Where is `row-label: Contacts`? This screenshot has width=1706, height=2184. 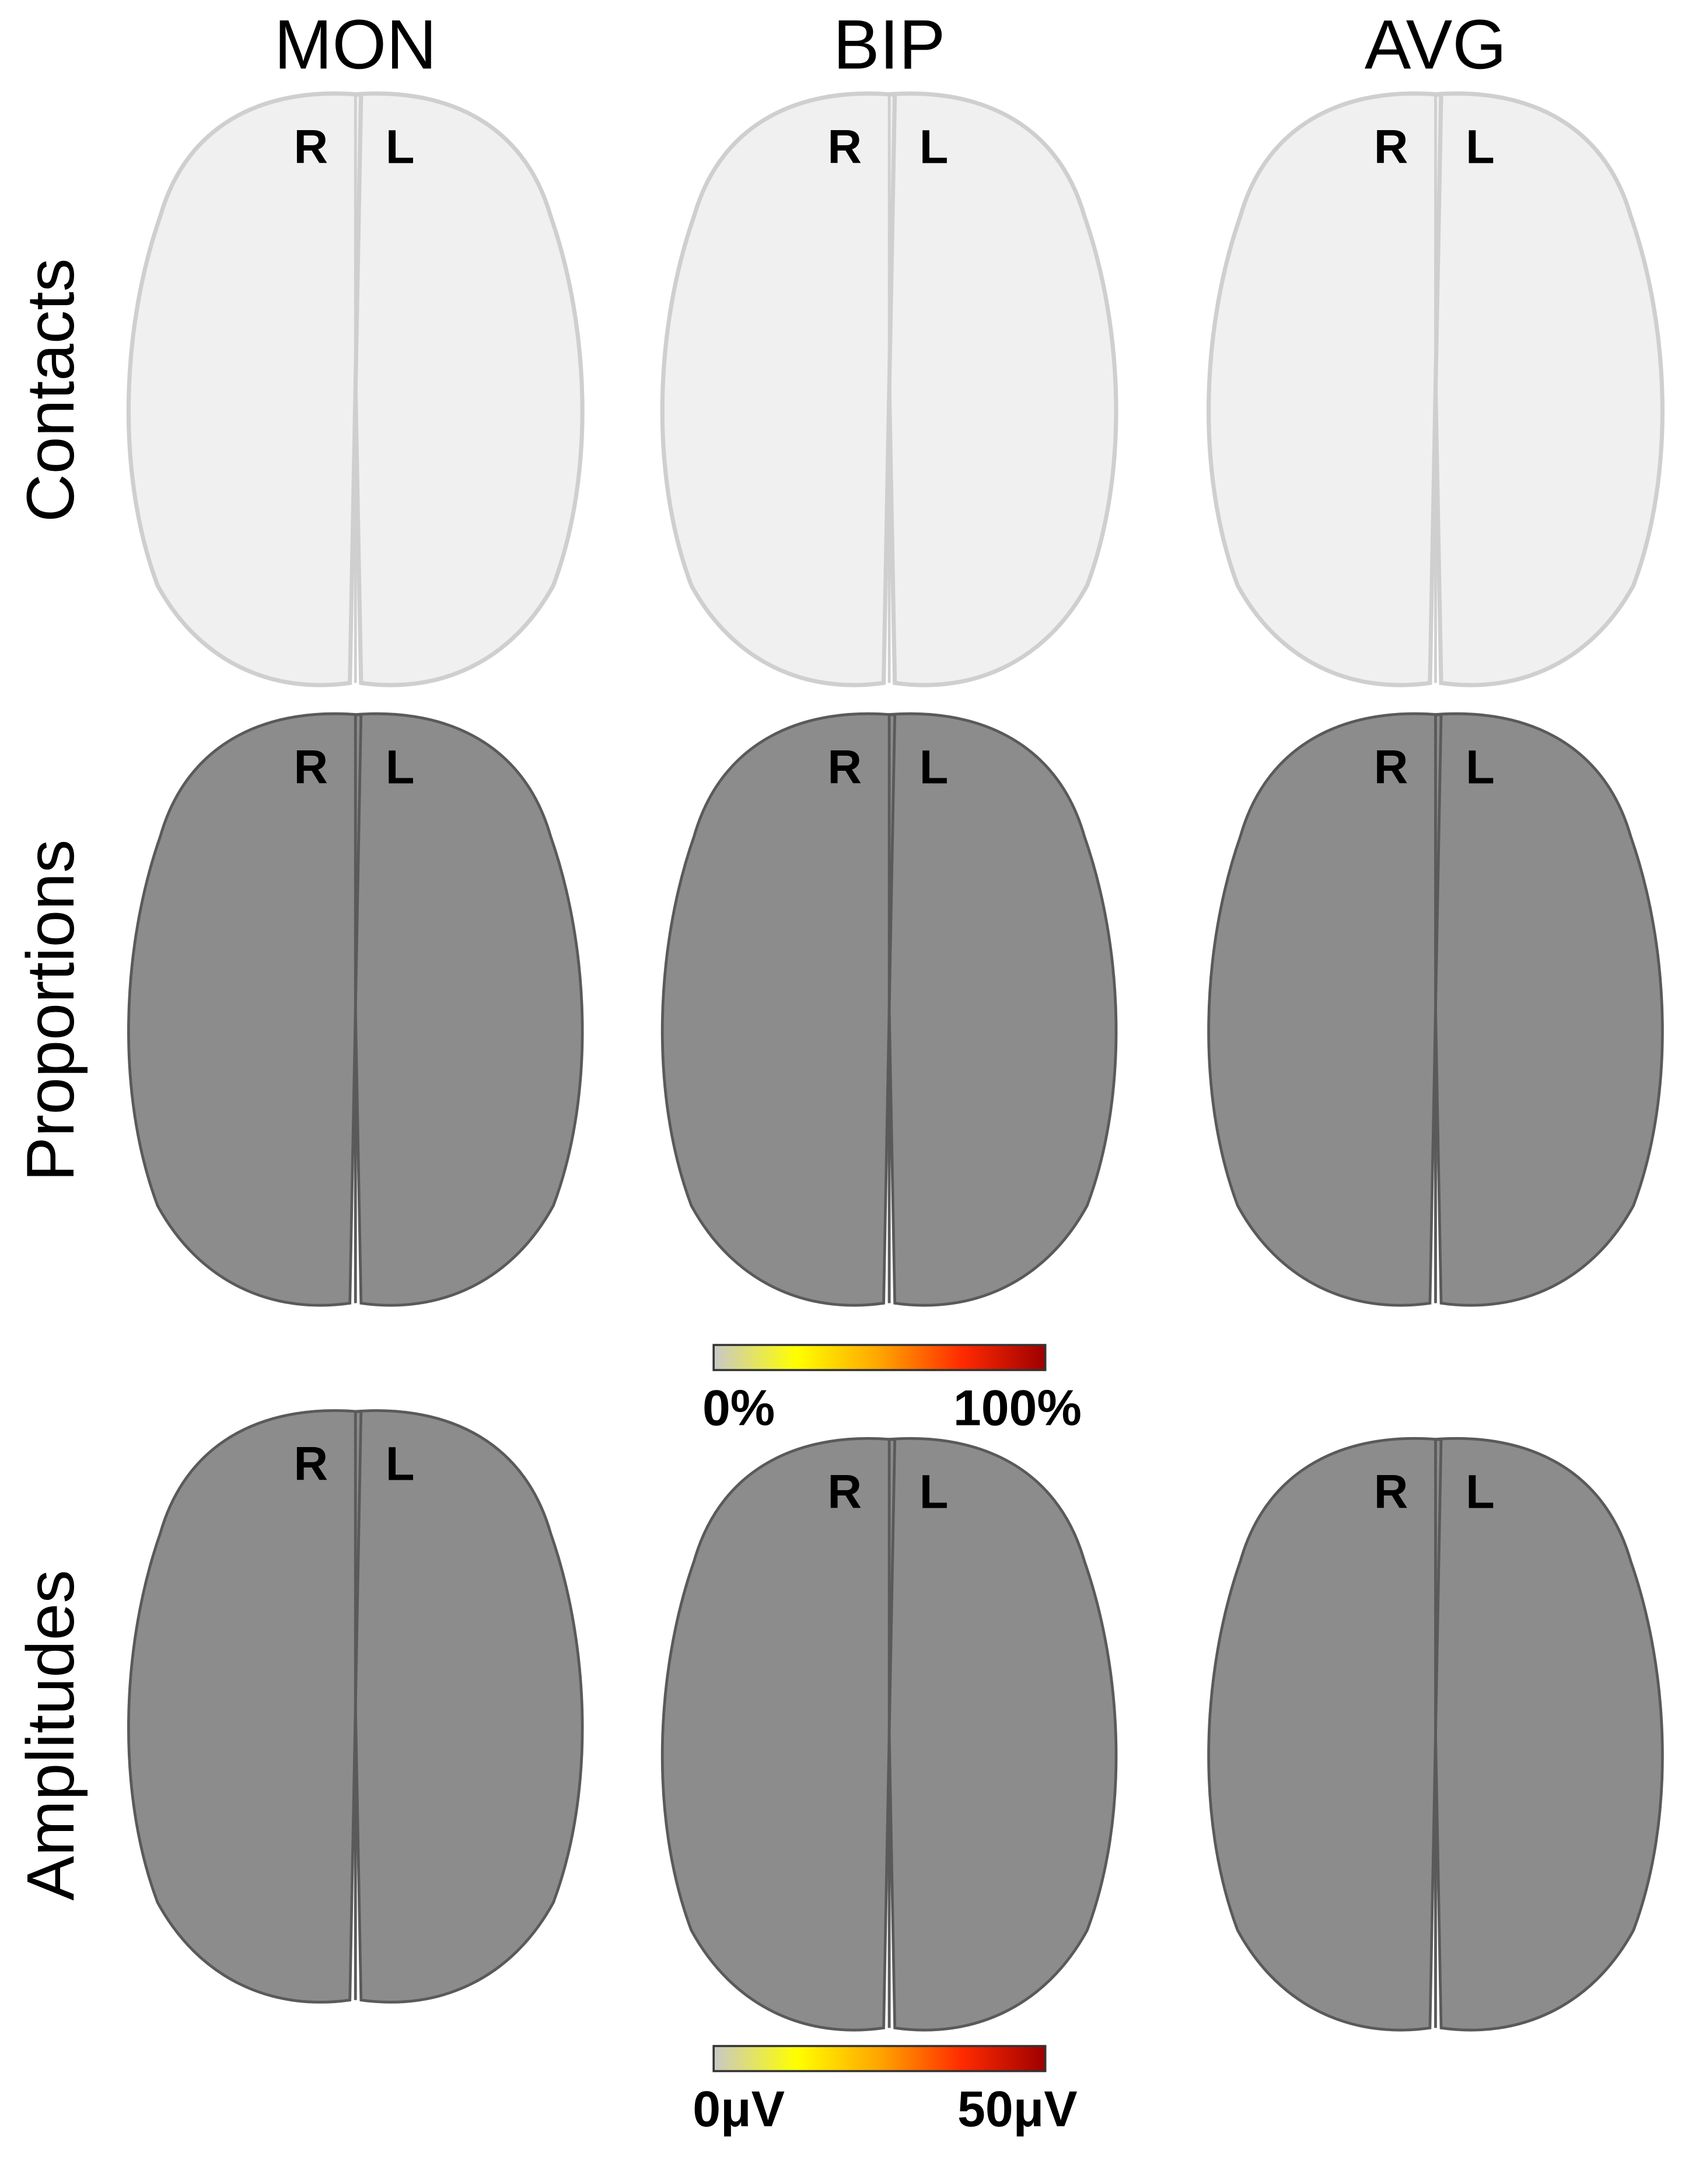 row-label: Contacts is located at coordinates (51, 390).